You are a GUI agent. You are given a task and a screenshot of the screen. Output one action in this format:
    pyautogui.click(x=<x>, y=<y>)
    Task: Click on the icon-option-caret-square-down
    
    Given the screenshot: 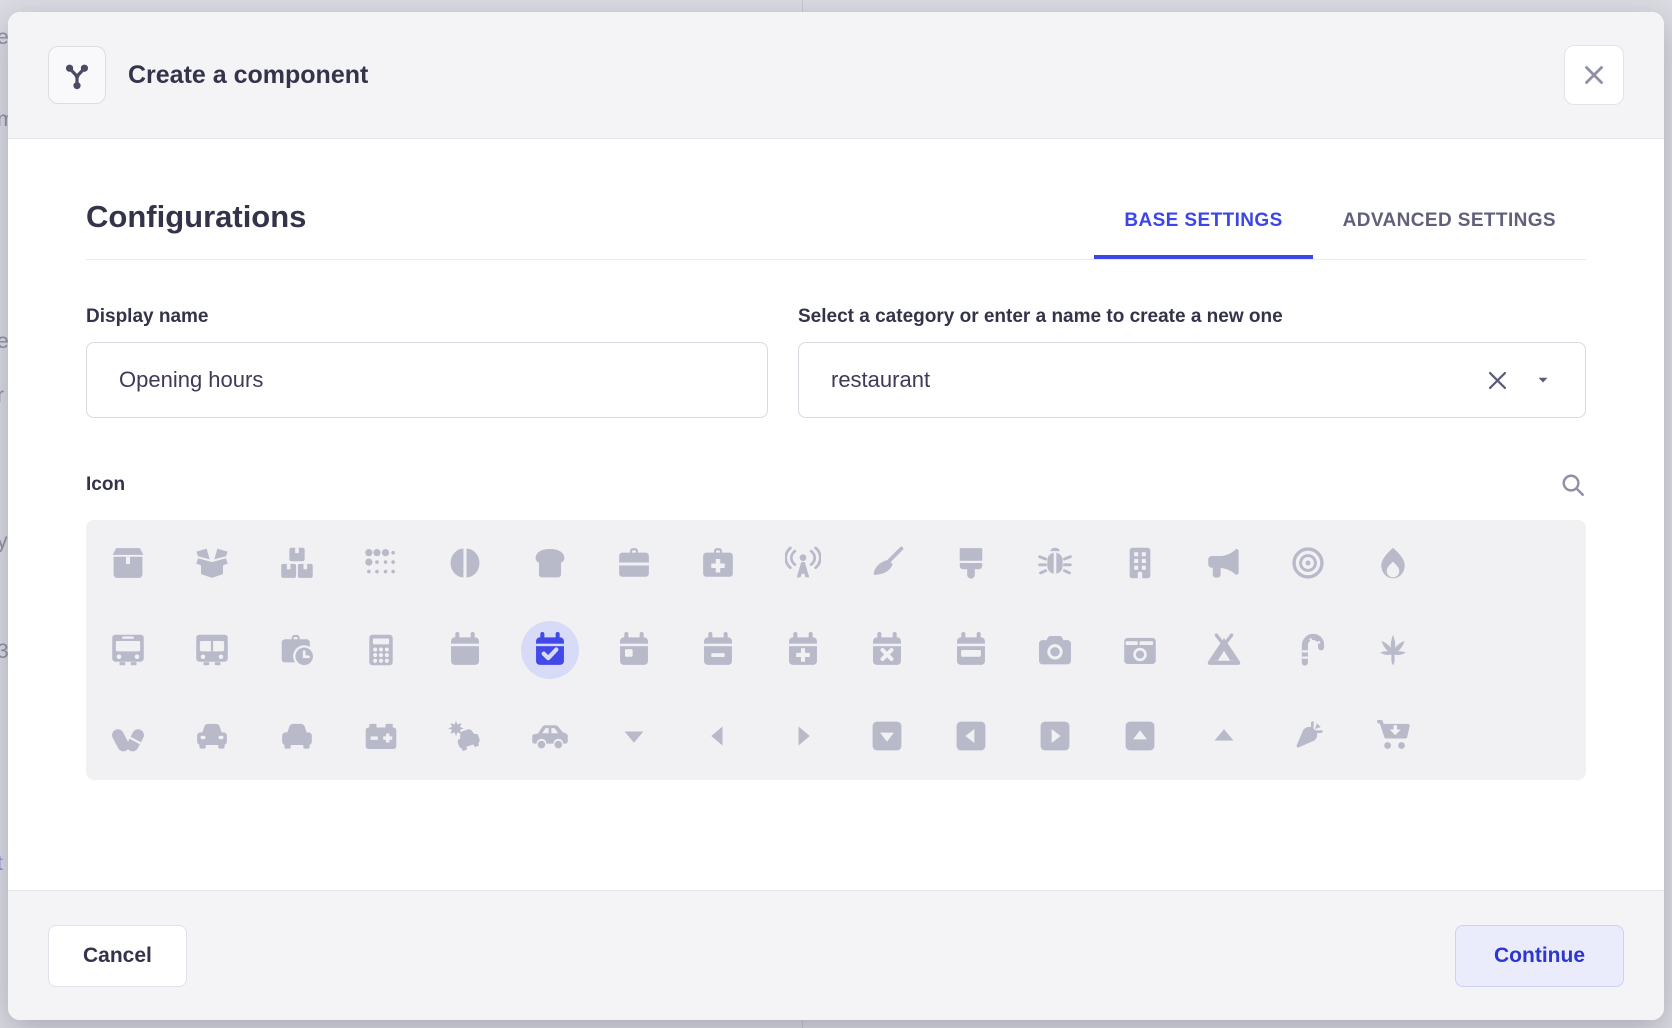 What is the action you would take?
    pyautogui.click(x=887, y=736)
    